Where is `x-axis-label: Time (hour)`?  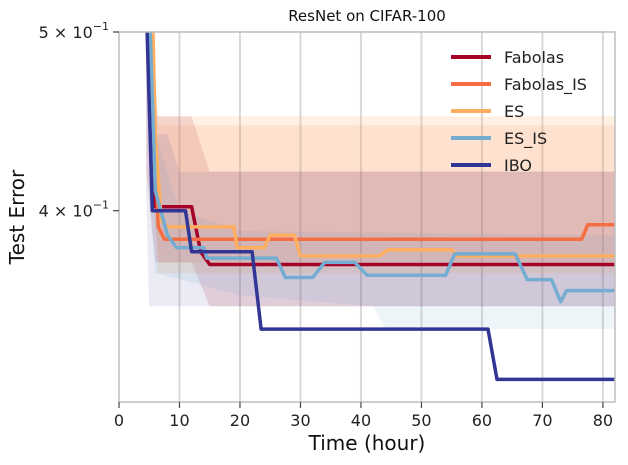 x-axis-label: Time (hour) is located at coordinates (367, 443).